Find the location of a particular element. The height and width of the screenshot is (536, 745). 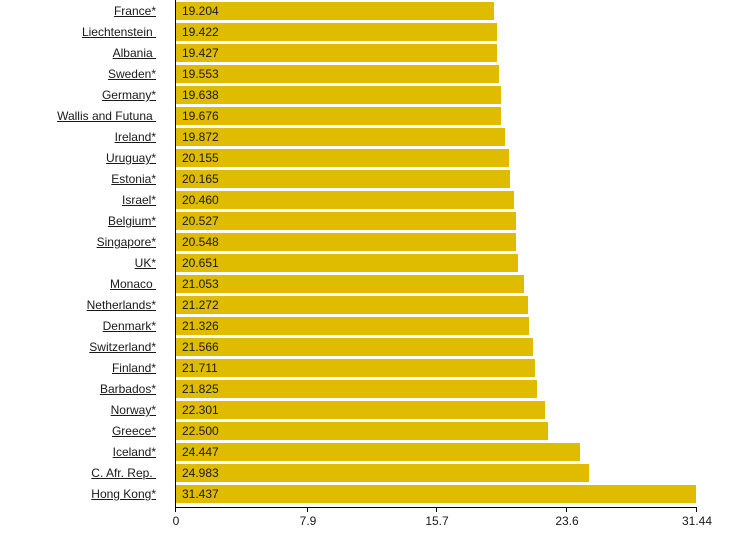

category-label: Israel* is located at coordinates (138, 200).